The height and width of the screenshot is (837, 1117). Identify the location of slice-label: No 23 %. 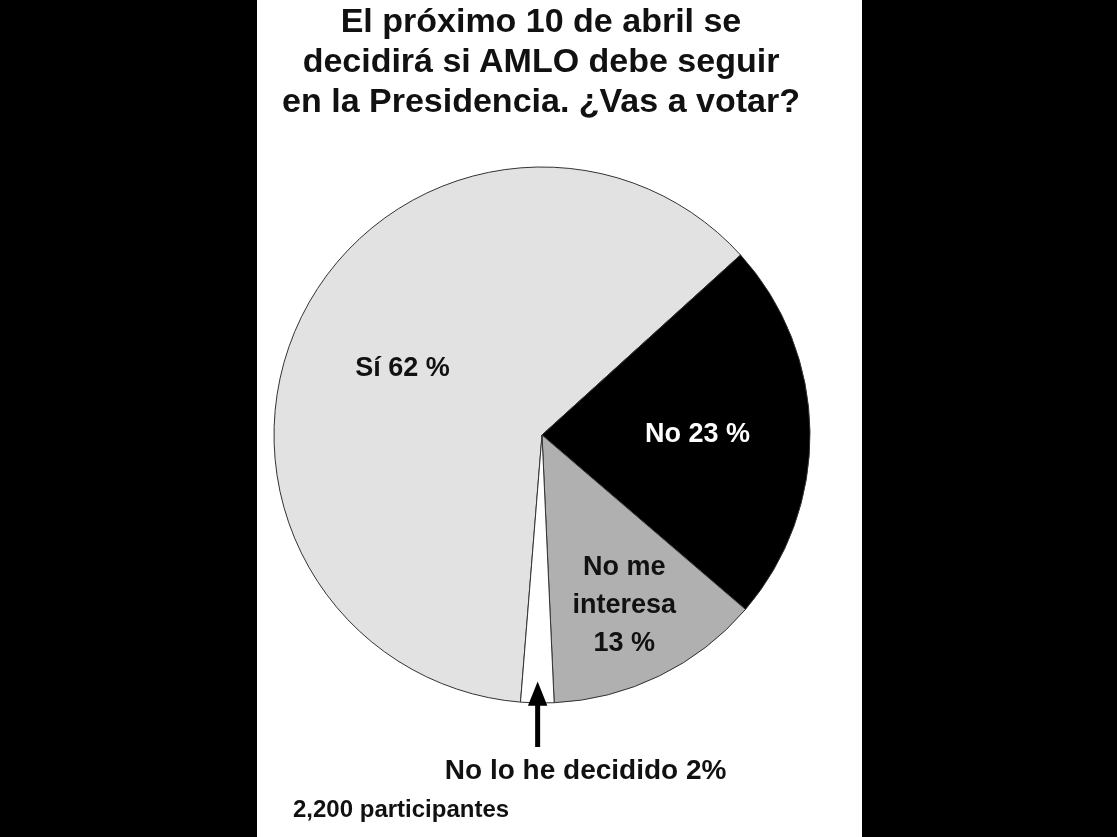
(697, 433).